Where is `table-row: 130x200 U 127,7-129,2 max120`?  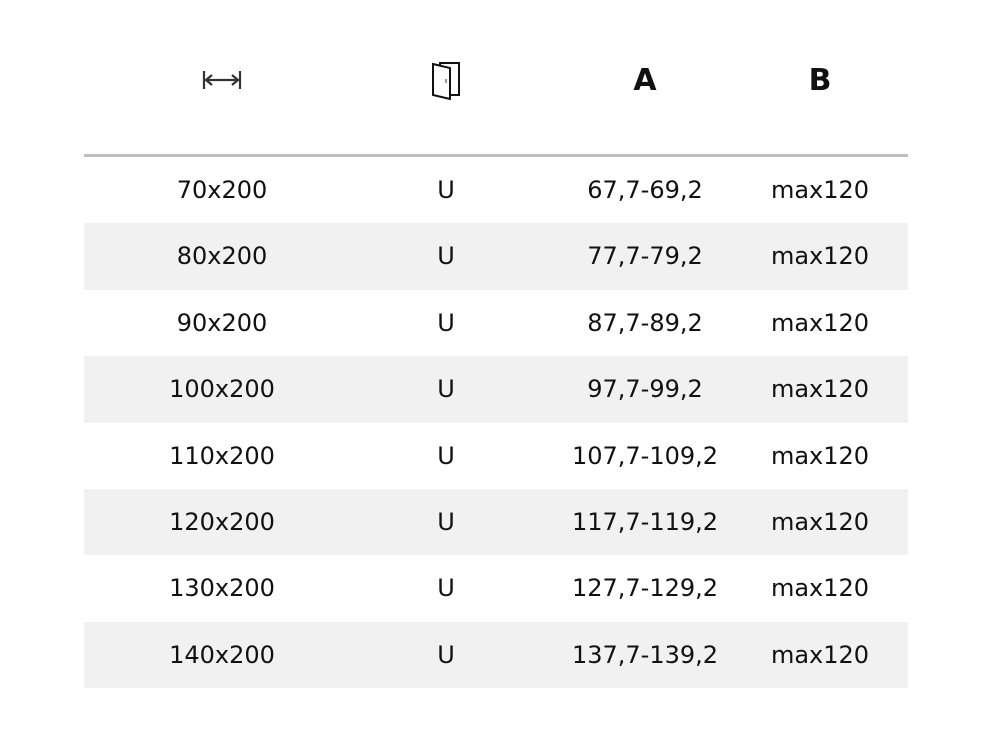 table-row: 130x200 U 127,7-129,2 max120 is located at coordinates (496, 588).